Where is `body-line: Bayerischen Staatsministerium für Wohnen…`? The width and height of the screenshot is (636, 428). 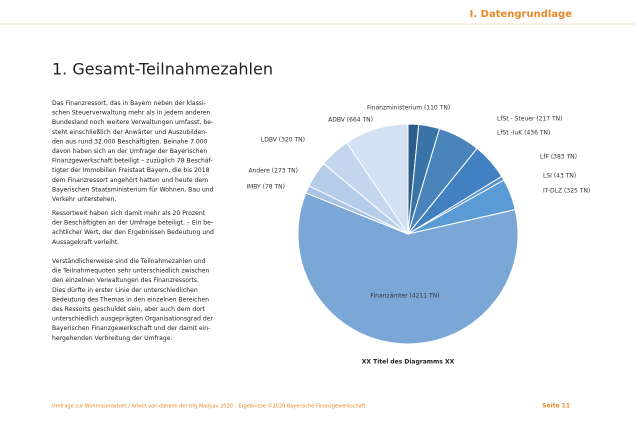 body-line: Bayerischen Staatsministerium für Wohnen… is located at coordinates (133, 189).